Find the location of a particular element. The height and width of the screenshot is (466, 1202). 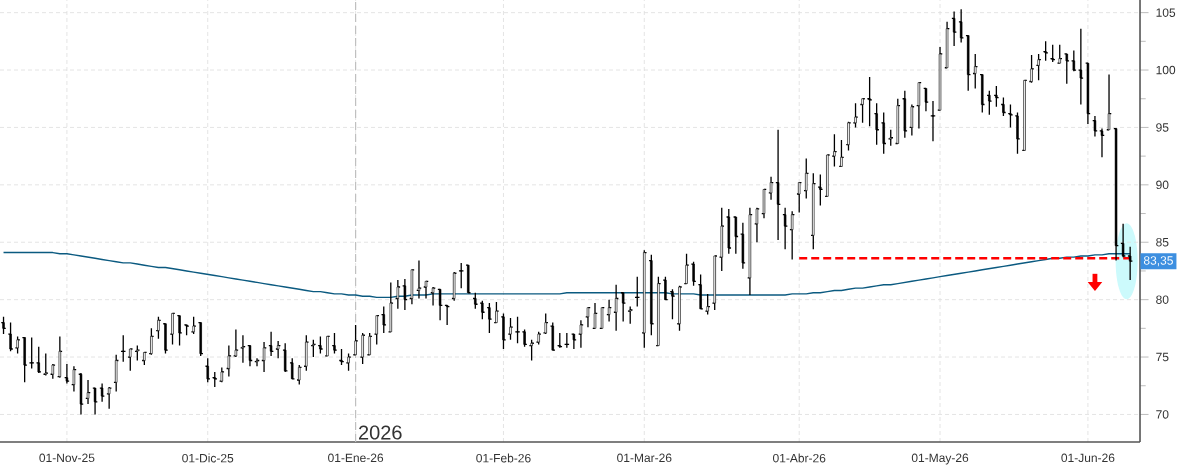

x-tick-label: 01-Mar-26 is located at coordinates (644, 458).